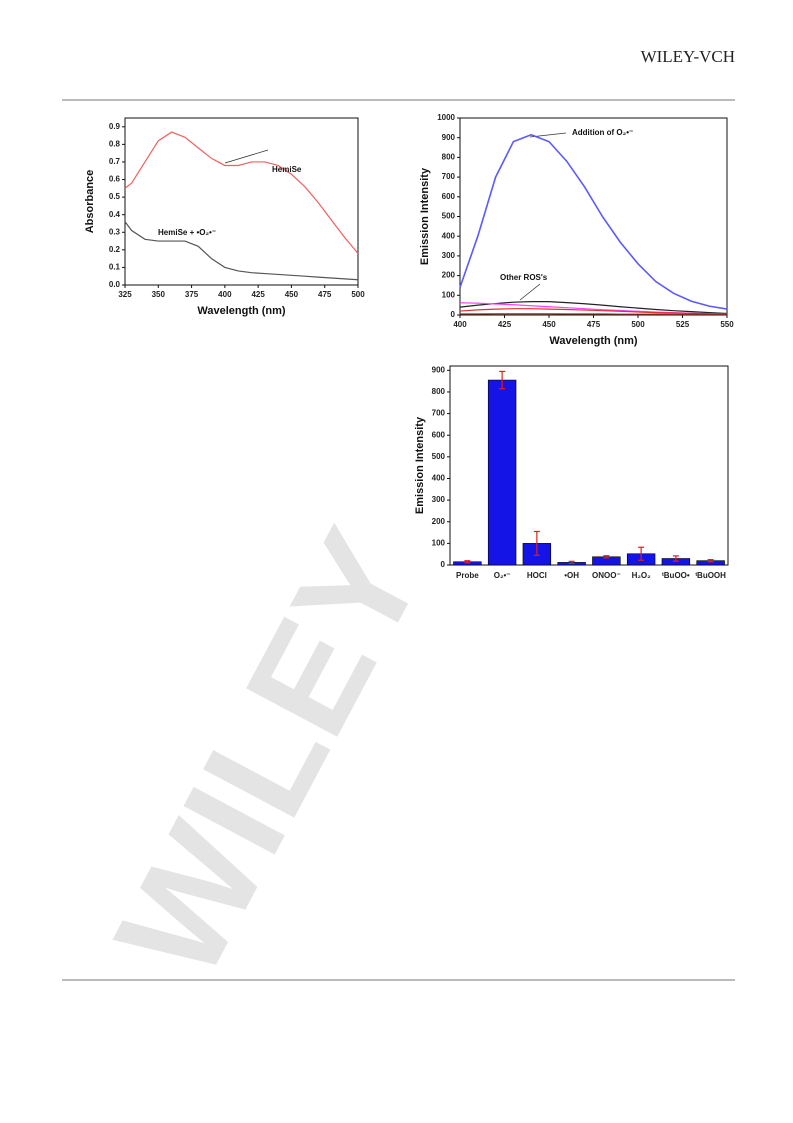  Describe the element at coordinates (537, 575) in the screenshot. I see `x-tick-label: HOCl` at that location.